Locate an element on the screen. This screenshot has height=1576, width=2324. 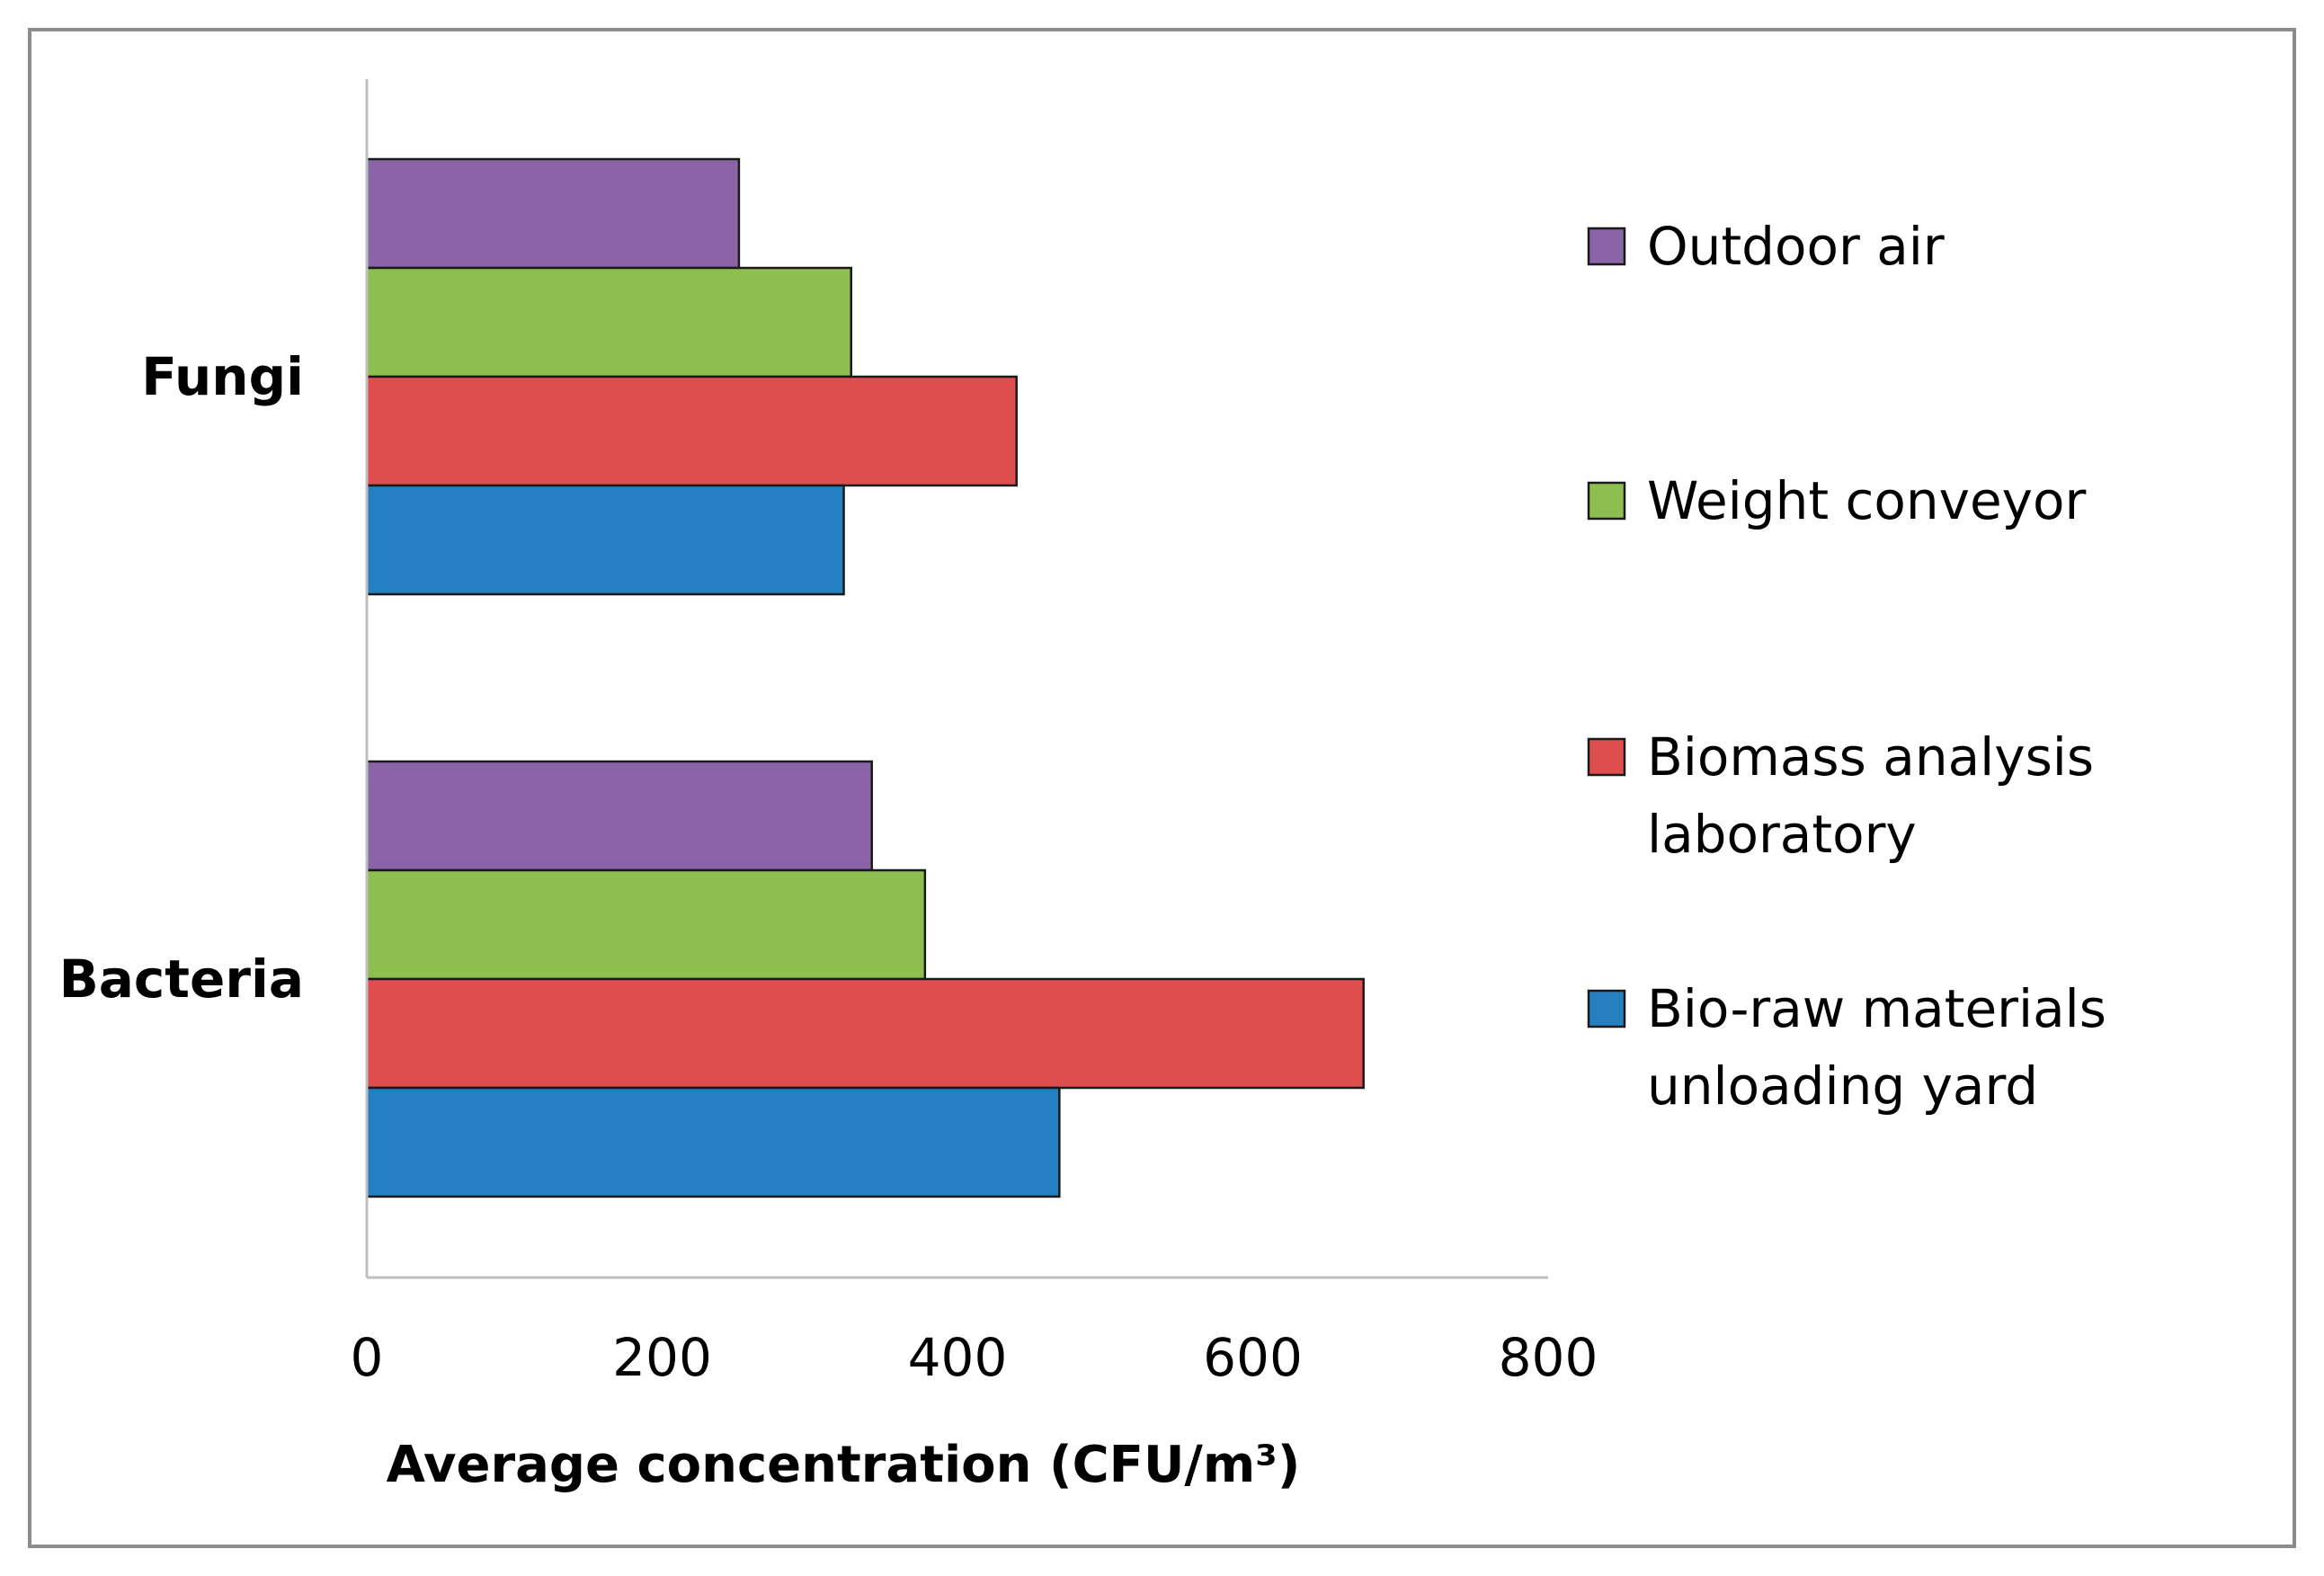
x-tick-label-600: 600 is located at coordinates (1253, 1357).